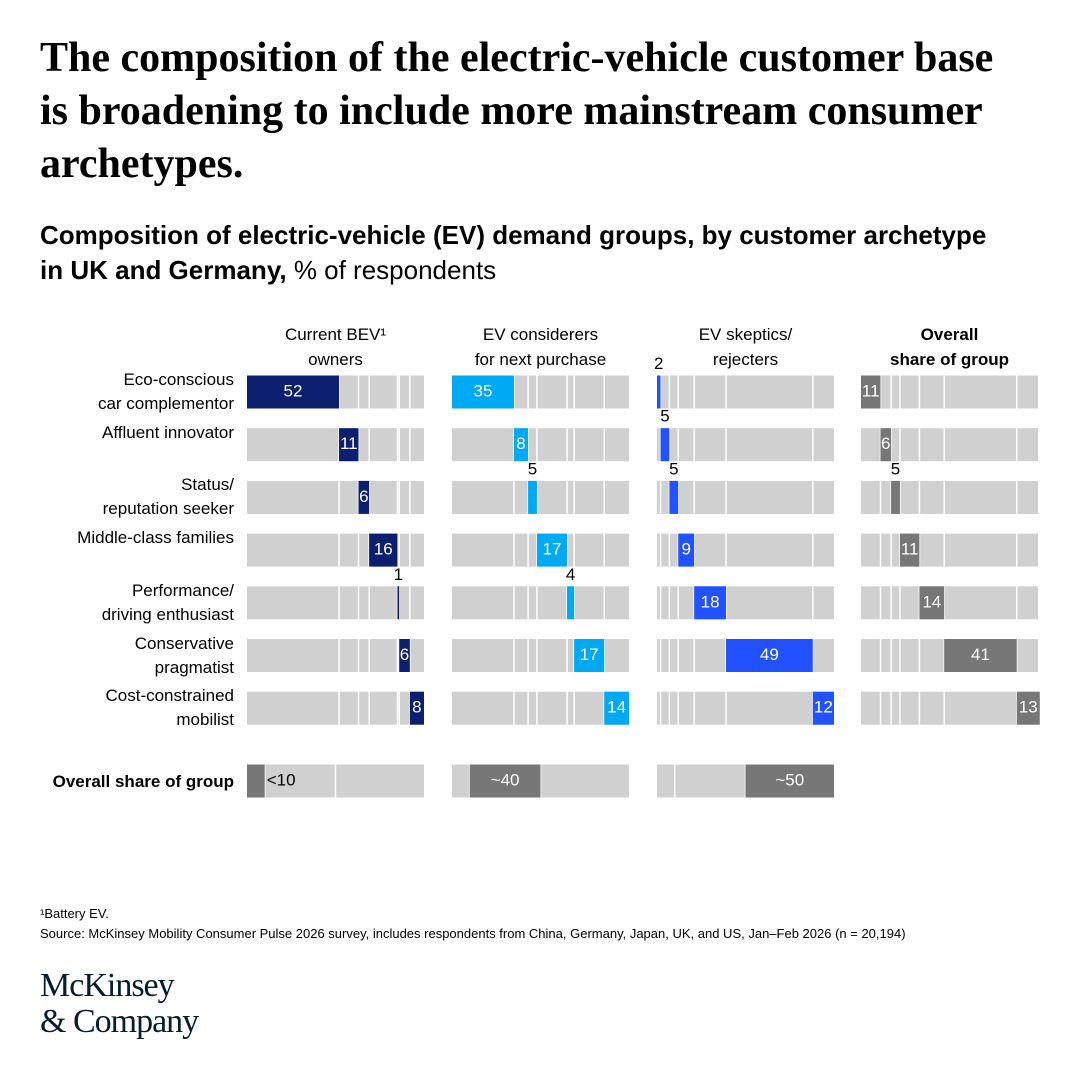 The image size is (1080, 1080). What do you see at coordinates (395, 270) in the screenshot?
I see `subtitle-unit: % of respondents` at bounding box center [395, 270].